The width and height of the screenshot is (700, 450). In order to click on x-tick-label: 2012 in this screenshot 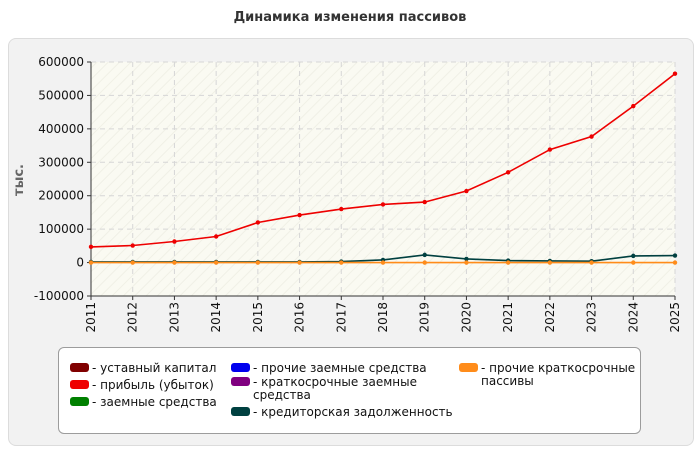, I will do `click(133, 317)`.